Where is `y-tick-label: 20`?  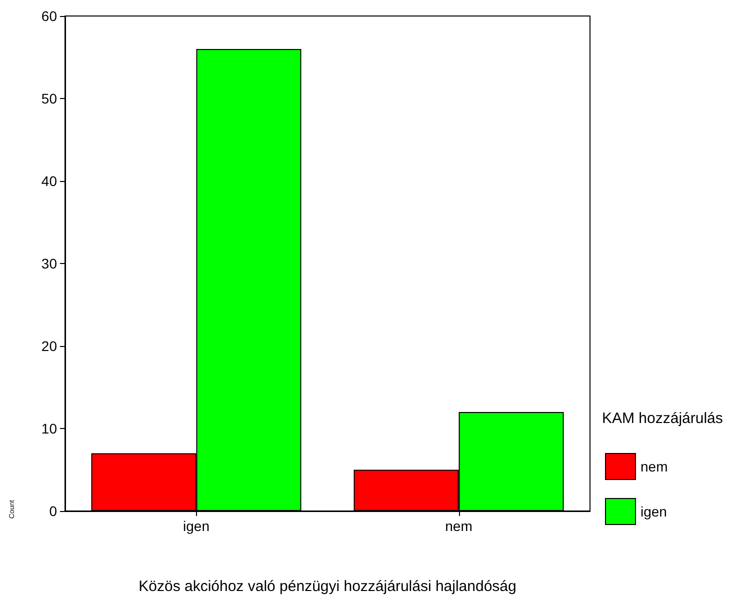 y-tick-label: 20 is located at coordinates (49, 346).